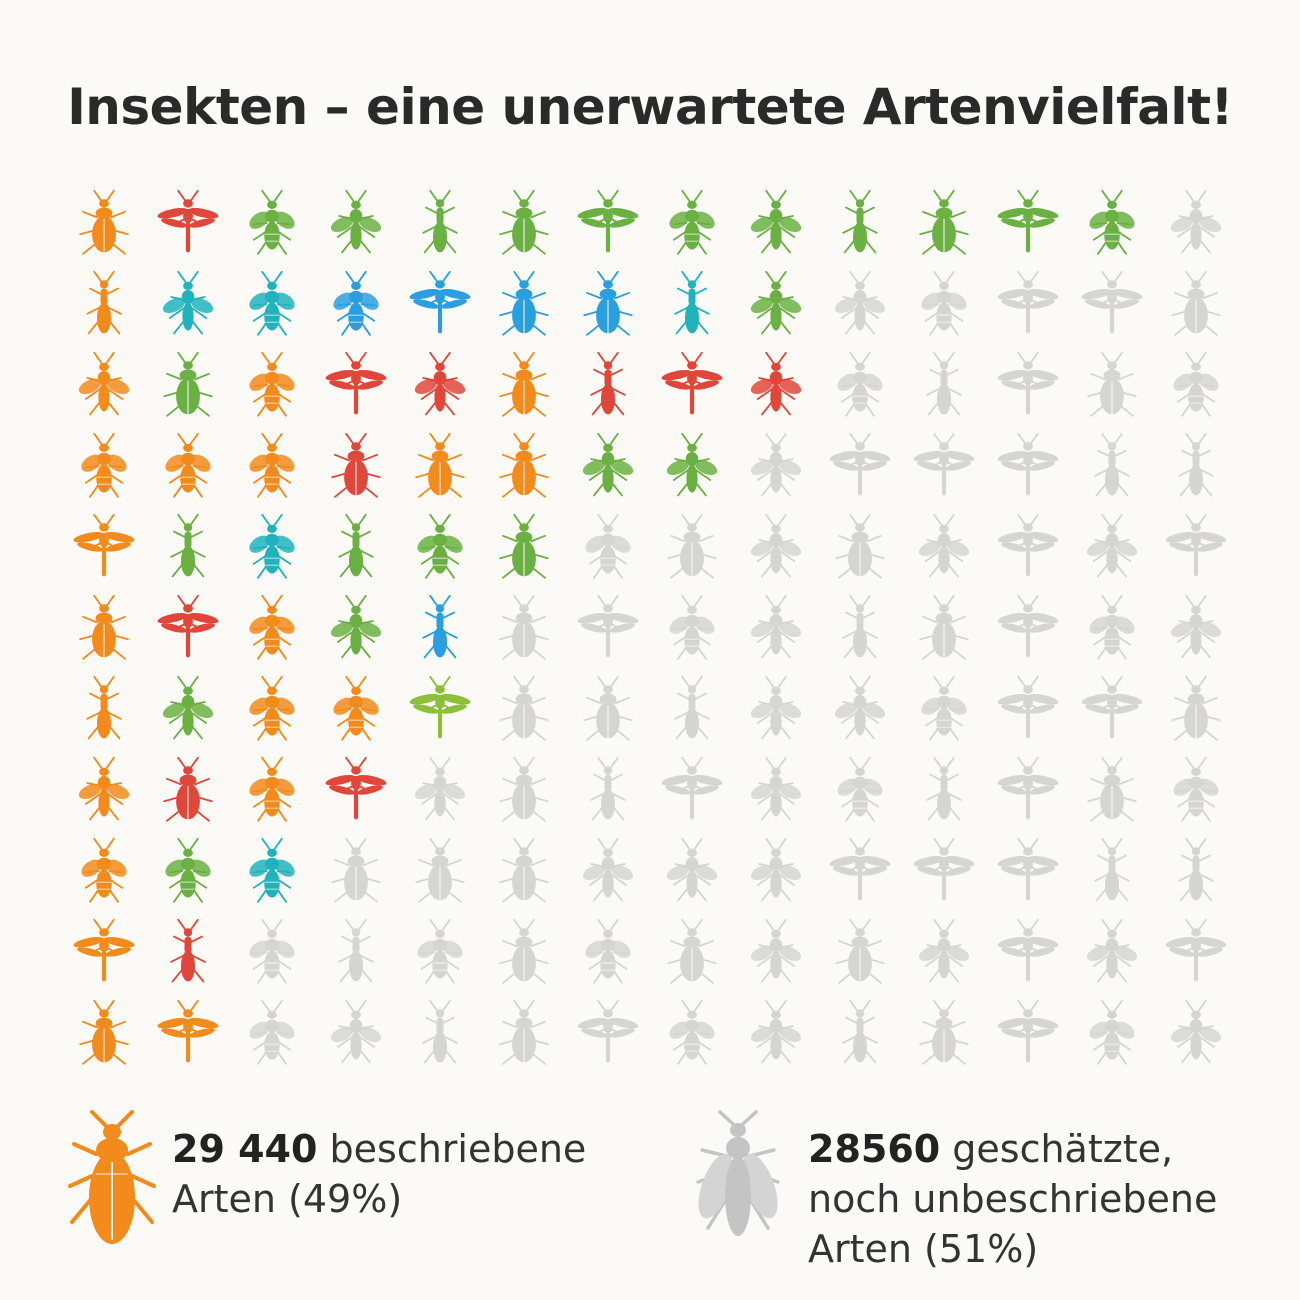 This screenshot has height=1300, width=1300. Describe the element at coordinates (1013, 1199) in the screenshot. I see `undescribed-label-line2: noch unbeschriebene` at that location.